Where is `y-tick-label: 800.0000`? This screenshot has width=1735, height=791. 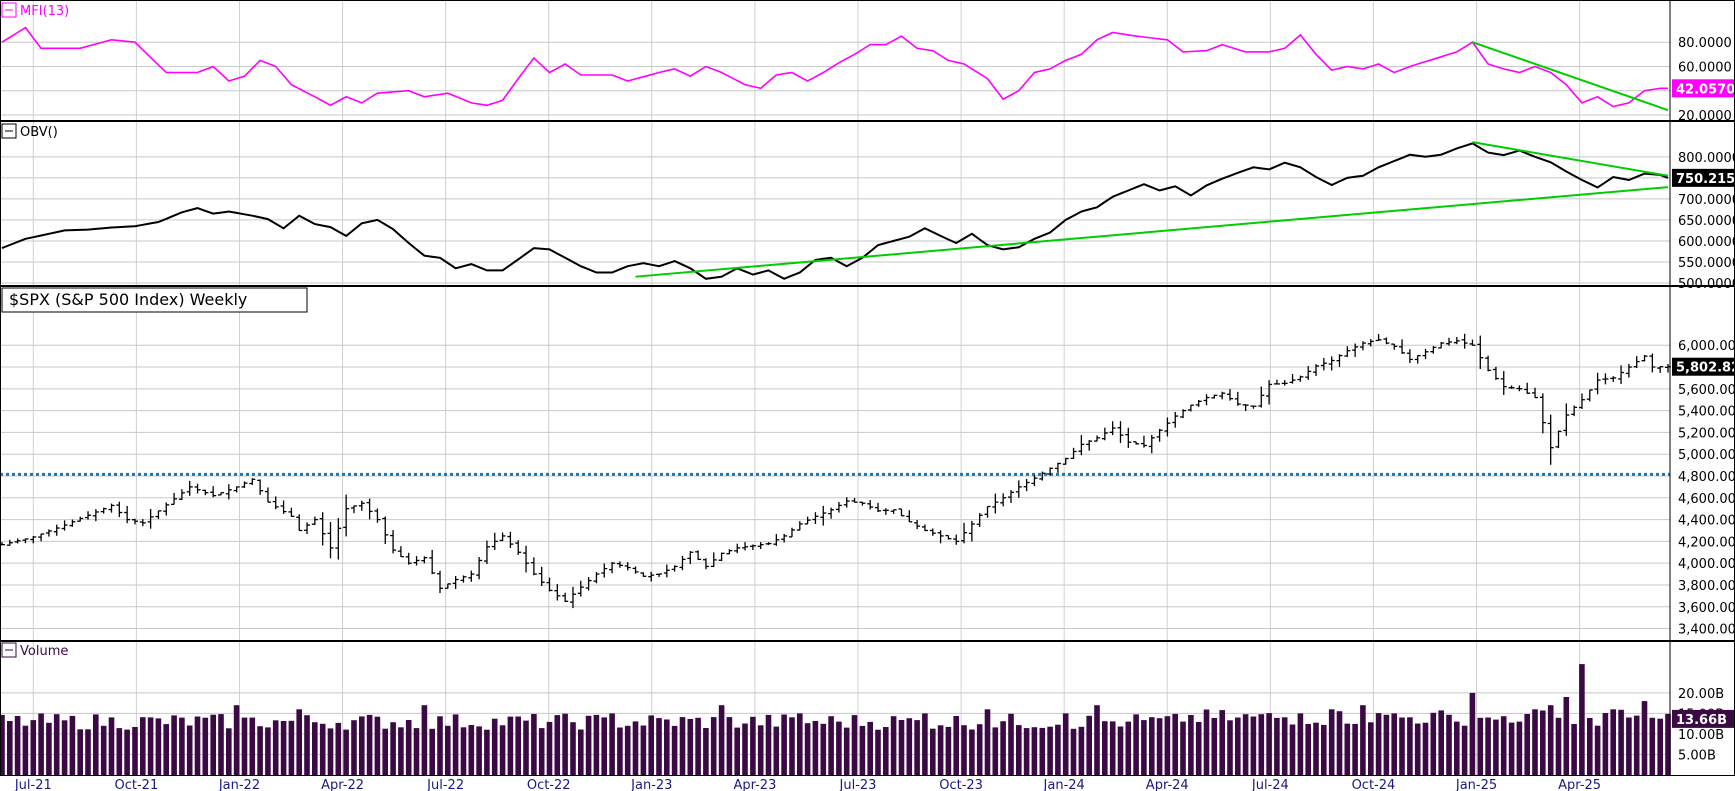 y-tick-label: 800.0000 is located at coordinates (1706, 158).